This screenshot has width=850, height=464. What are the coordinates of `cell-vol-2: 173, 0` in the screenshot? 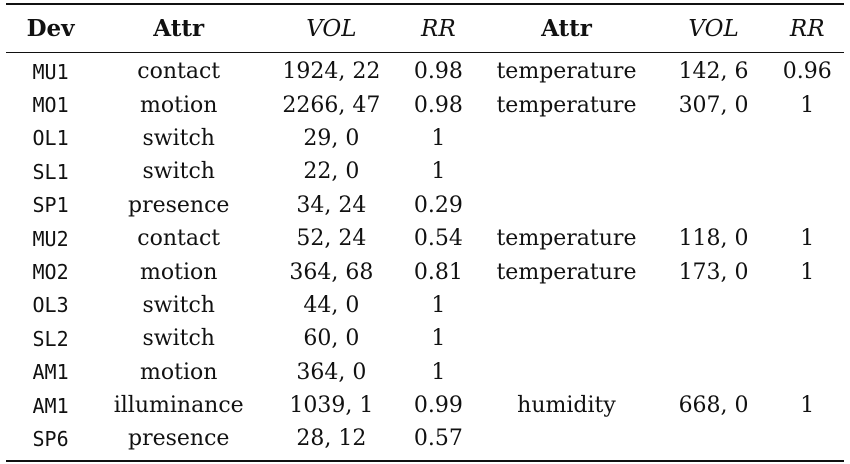 It's located at (713, 272).